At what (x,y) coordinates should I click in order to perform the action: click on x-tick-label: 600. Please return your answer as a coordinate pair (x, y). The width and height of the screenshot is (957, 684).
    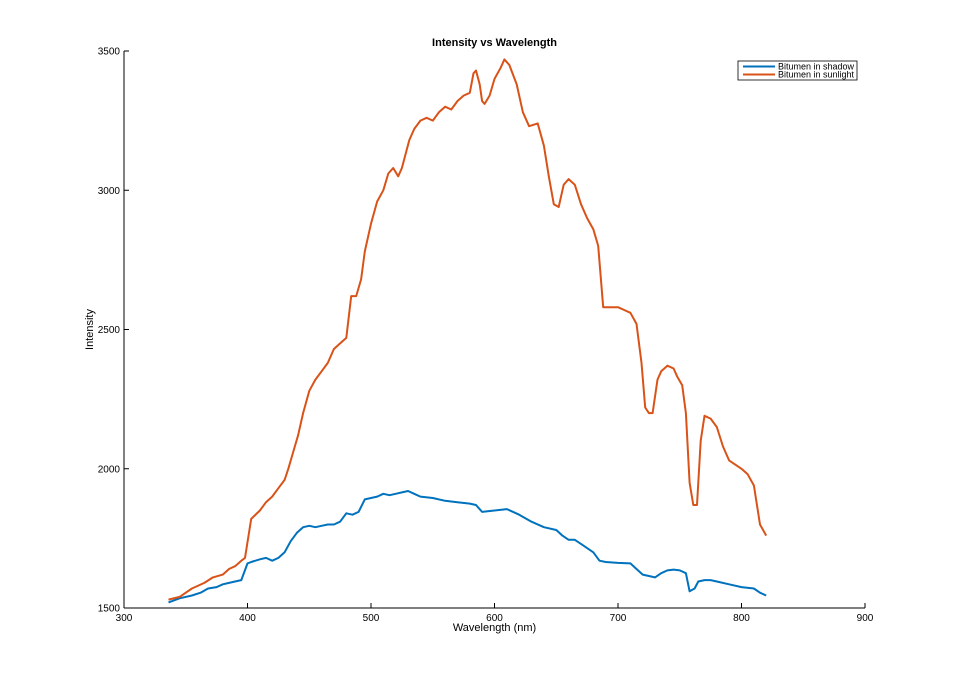
    Looking at the image, I should click on (494, 618).